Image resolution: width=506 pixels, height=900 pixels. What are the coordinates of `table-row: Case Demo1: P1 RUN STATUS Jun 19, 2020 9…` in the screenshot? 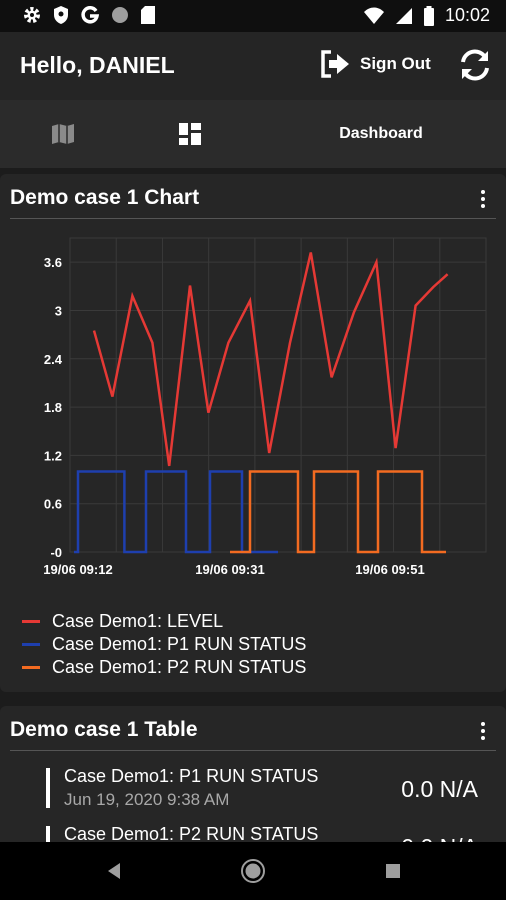 It's located at (266, 791).